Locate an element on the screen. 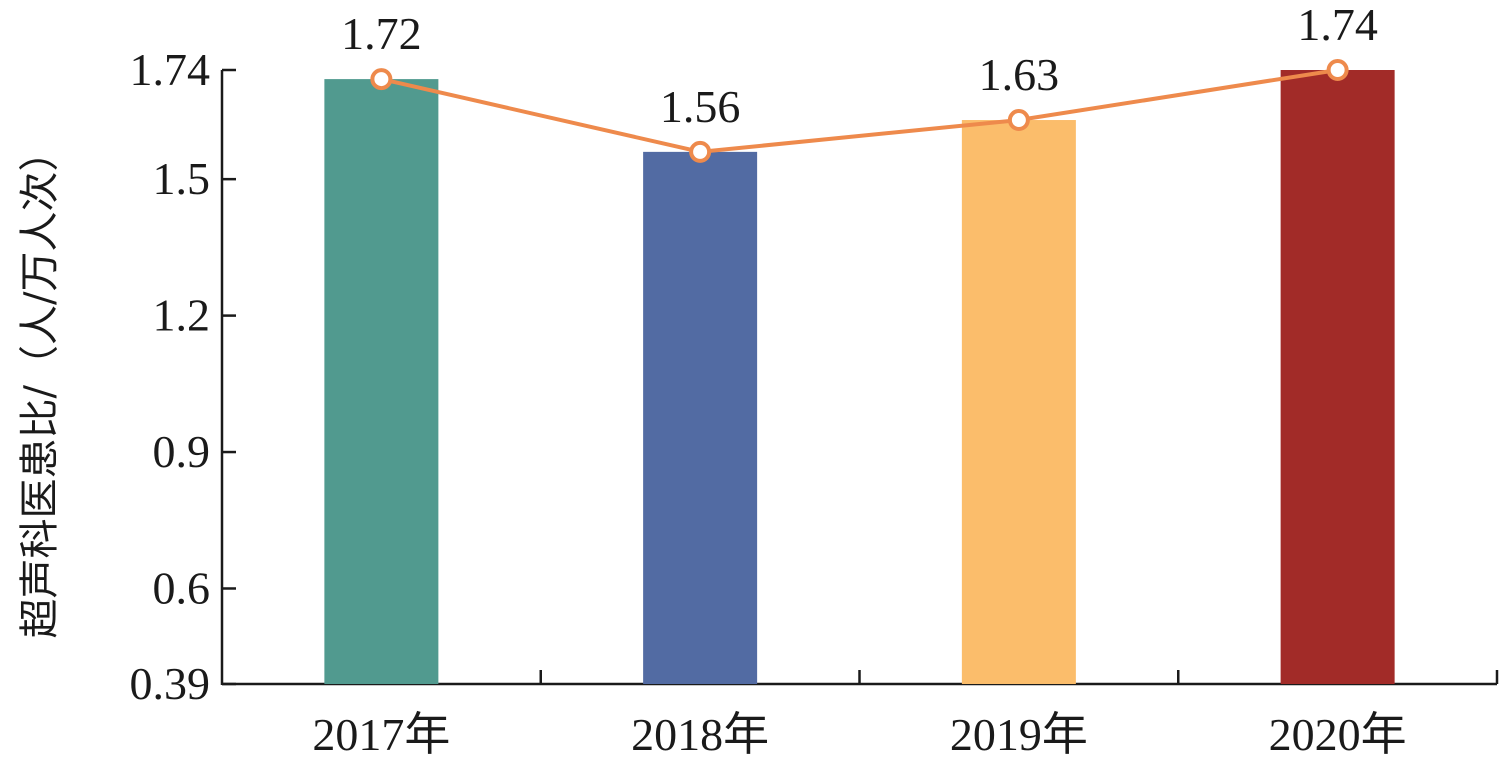 This screenshot has width=1500, height=766. y-tick-label: 0.39 is located at coordinates (170, 683).